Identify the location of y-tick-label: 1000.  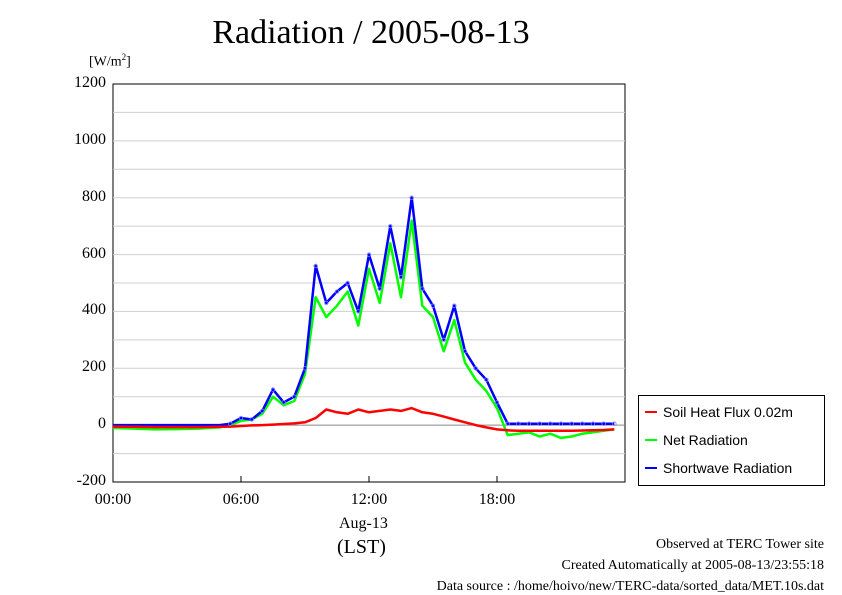
(90, 139).